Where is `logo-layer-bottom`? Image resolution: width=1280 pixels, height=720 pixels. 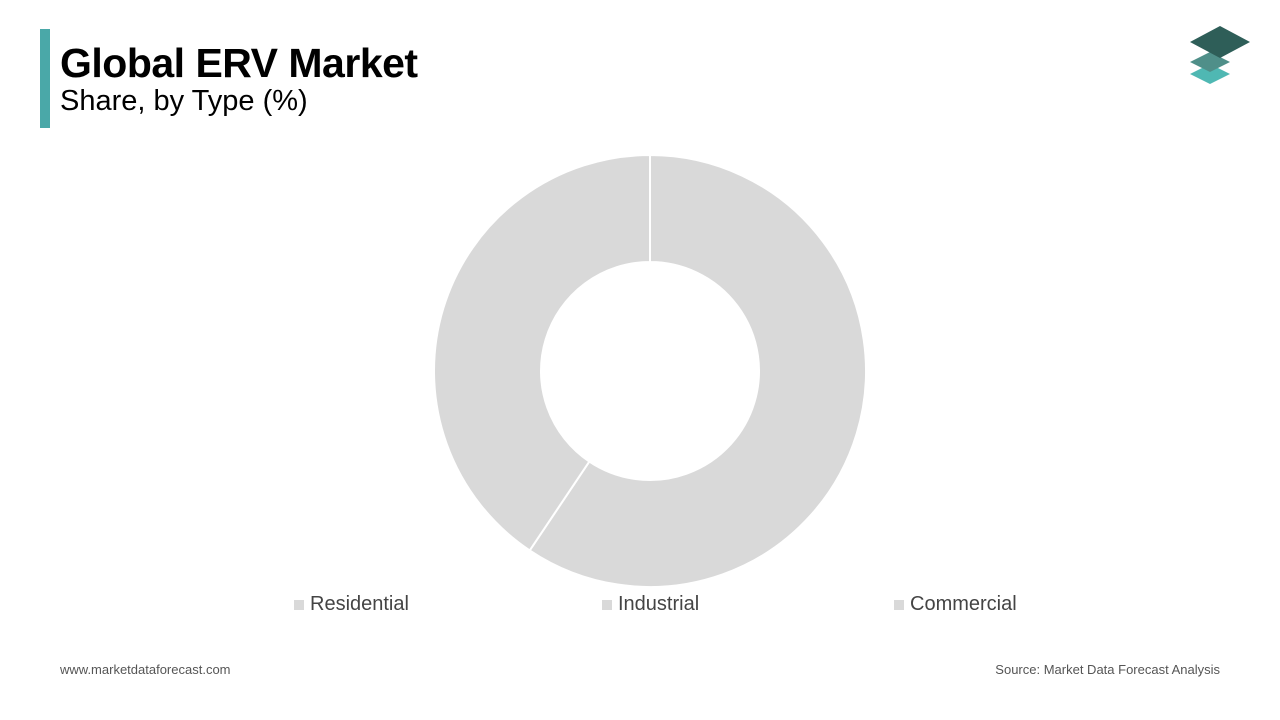
logo-layer-bottom is located at coordinates (1210, 74).